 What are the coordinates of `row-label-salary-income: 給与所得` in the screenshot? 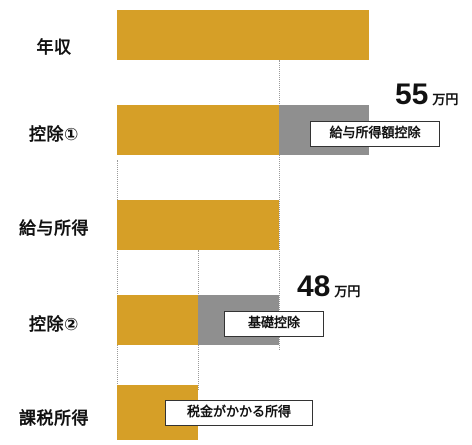 It's located at (54, 229).